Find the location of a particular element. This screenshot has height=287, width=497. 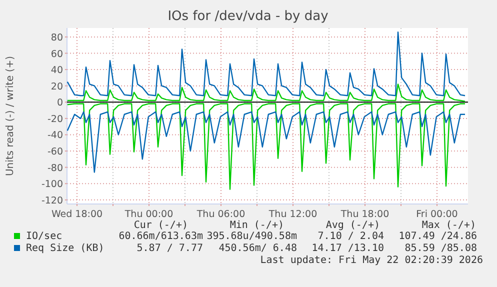

text: Min (-/+) is located at coordinates (257, 225).